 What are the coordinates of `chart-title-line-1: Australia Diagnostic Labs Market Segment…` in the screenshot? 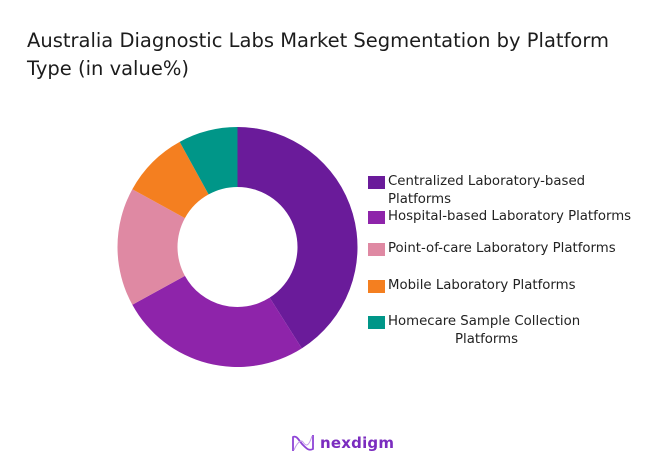 It's located at (318, 40).